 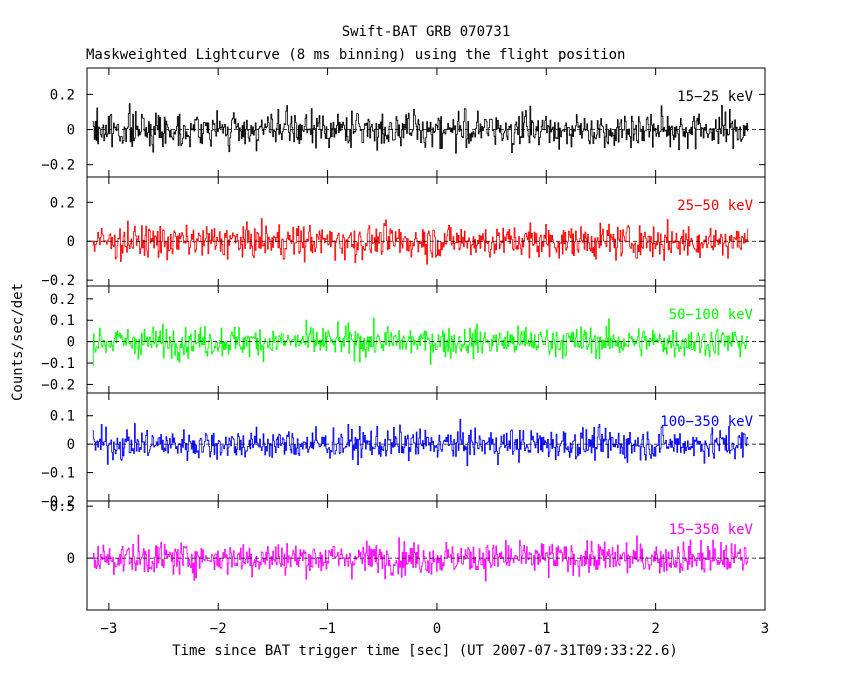 What do you see at coordinates (58, 474) in the screenshot?
I see `panel-100-350-ytick-label: −0.1` at bounding box center [58, 474].